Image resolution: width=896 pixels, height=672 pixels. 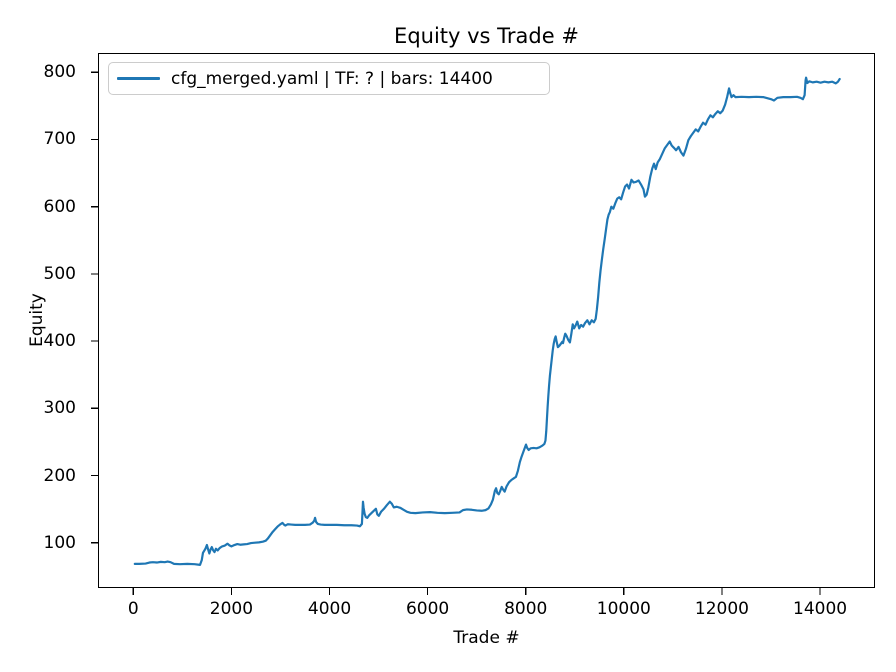 I want to click on x-tick-label: 0, so click(x=133, y=609).